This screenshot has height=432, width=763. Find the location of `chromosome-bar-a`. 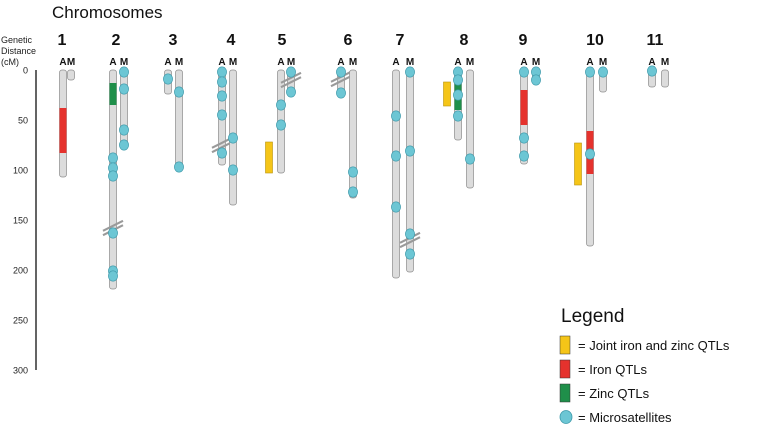

chromosome-bar-a is located at coordinates (396, 174).